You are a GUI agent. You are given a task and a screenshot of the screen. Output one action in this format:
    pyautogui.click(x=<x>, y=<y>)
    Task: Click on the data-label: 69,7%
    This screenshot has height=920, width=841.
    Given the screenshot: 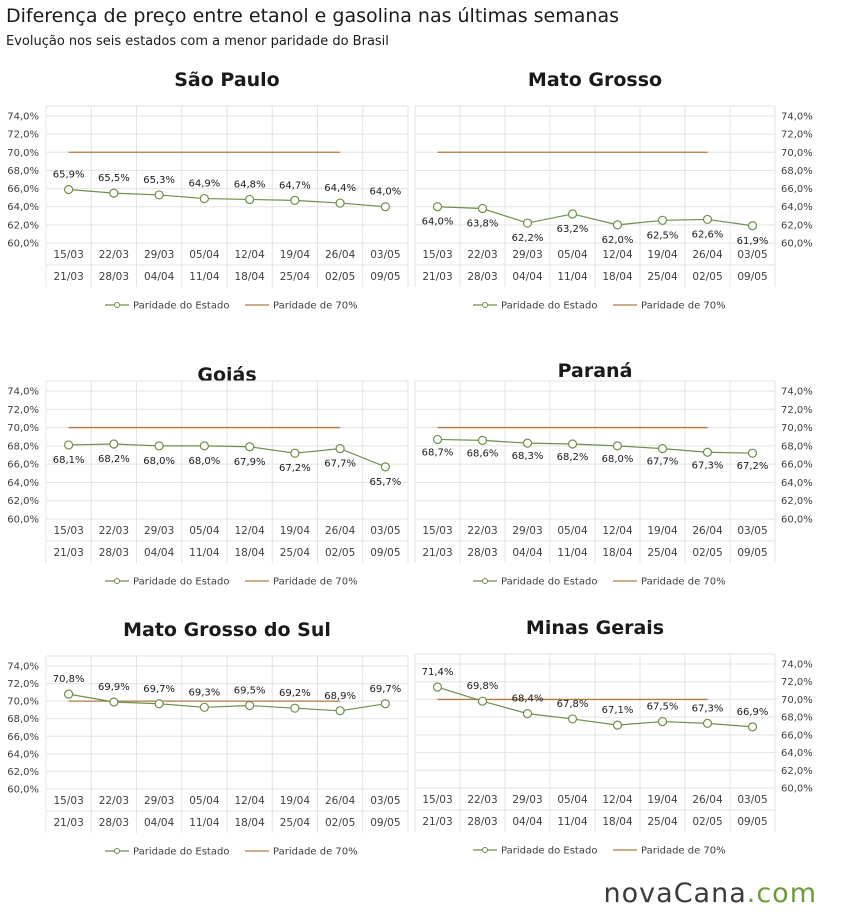 What is the action you would take?
    pyautogui.click(x=159, y=689)
    